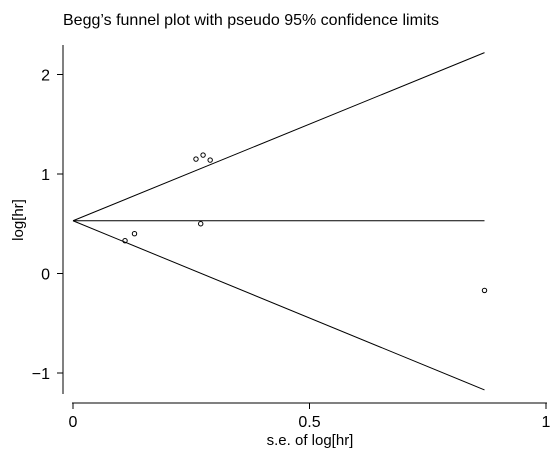  I want to click on x-axis-label: s.e. of log[hr], so click(310, 440).